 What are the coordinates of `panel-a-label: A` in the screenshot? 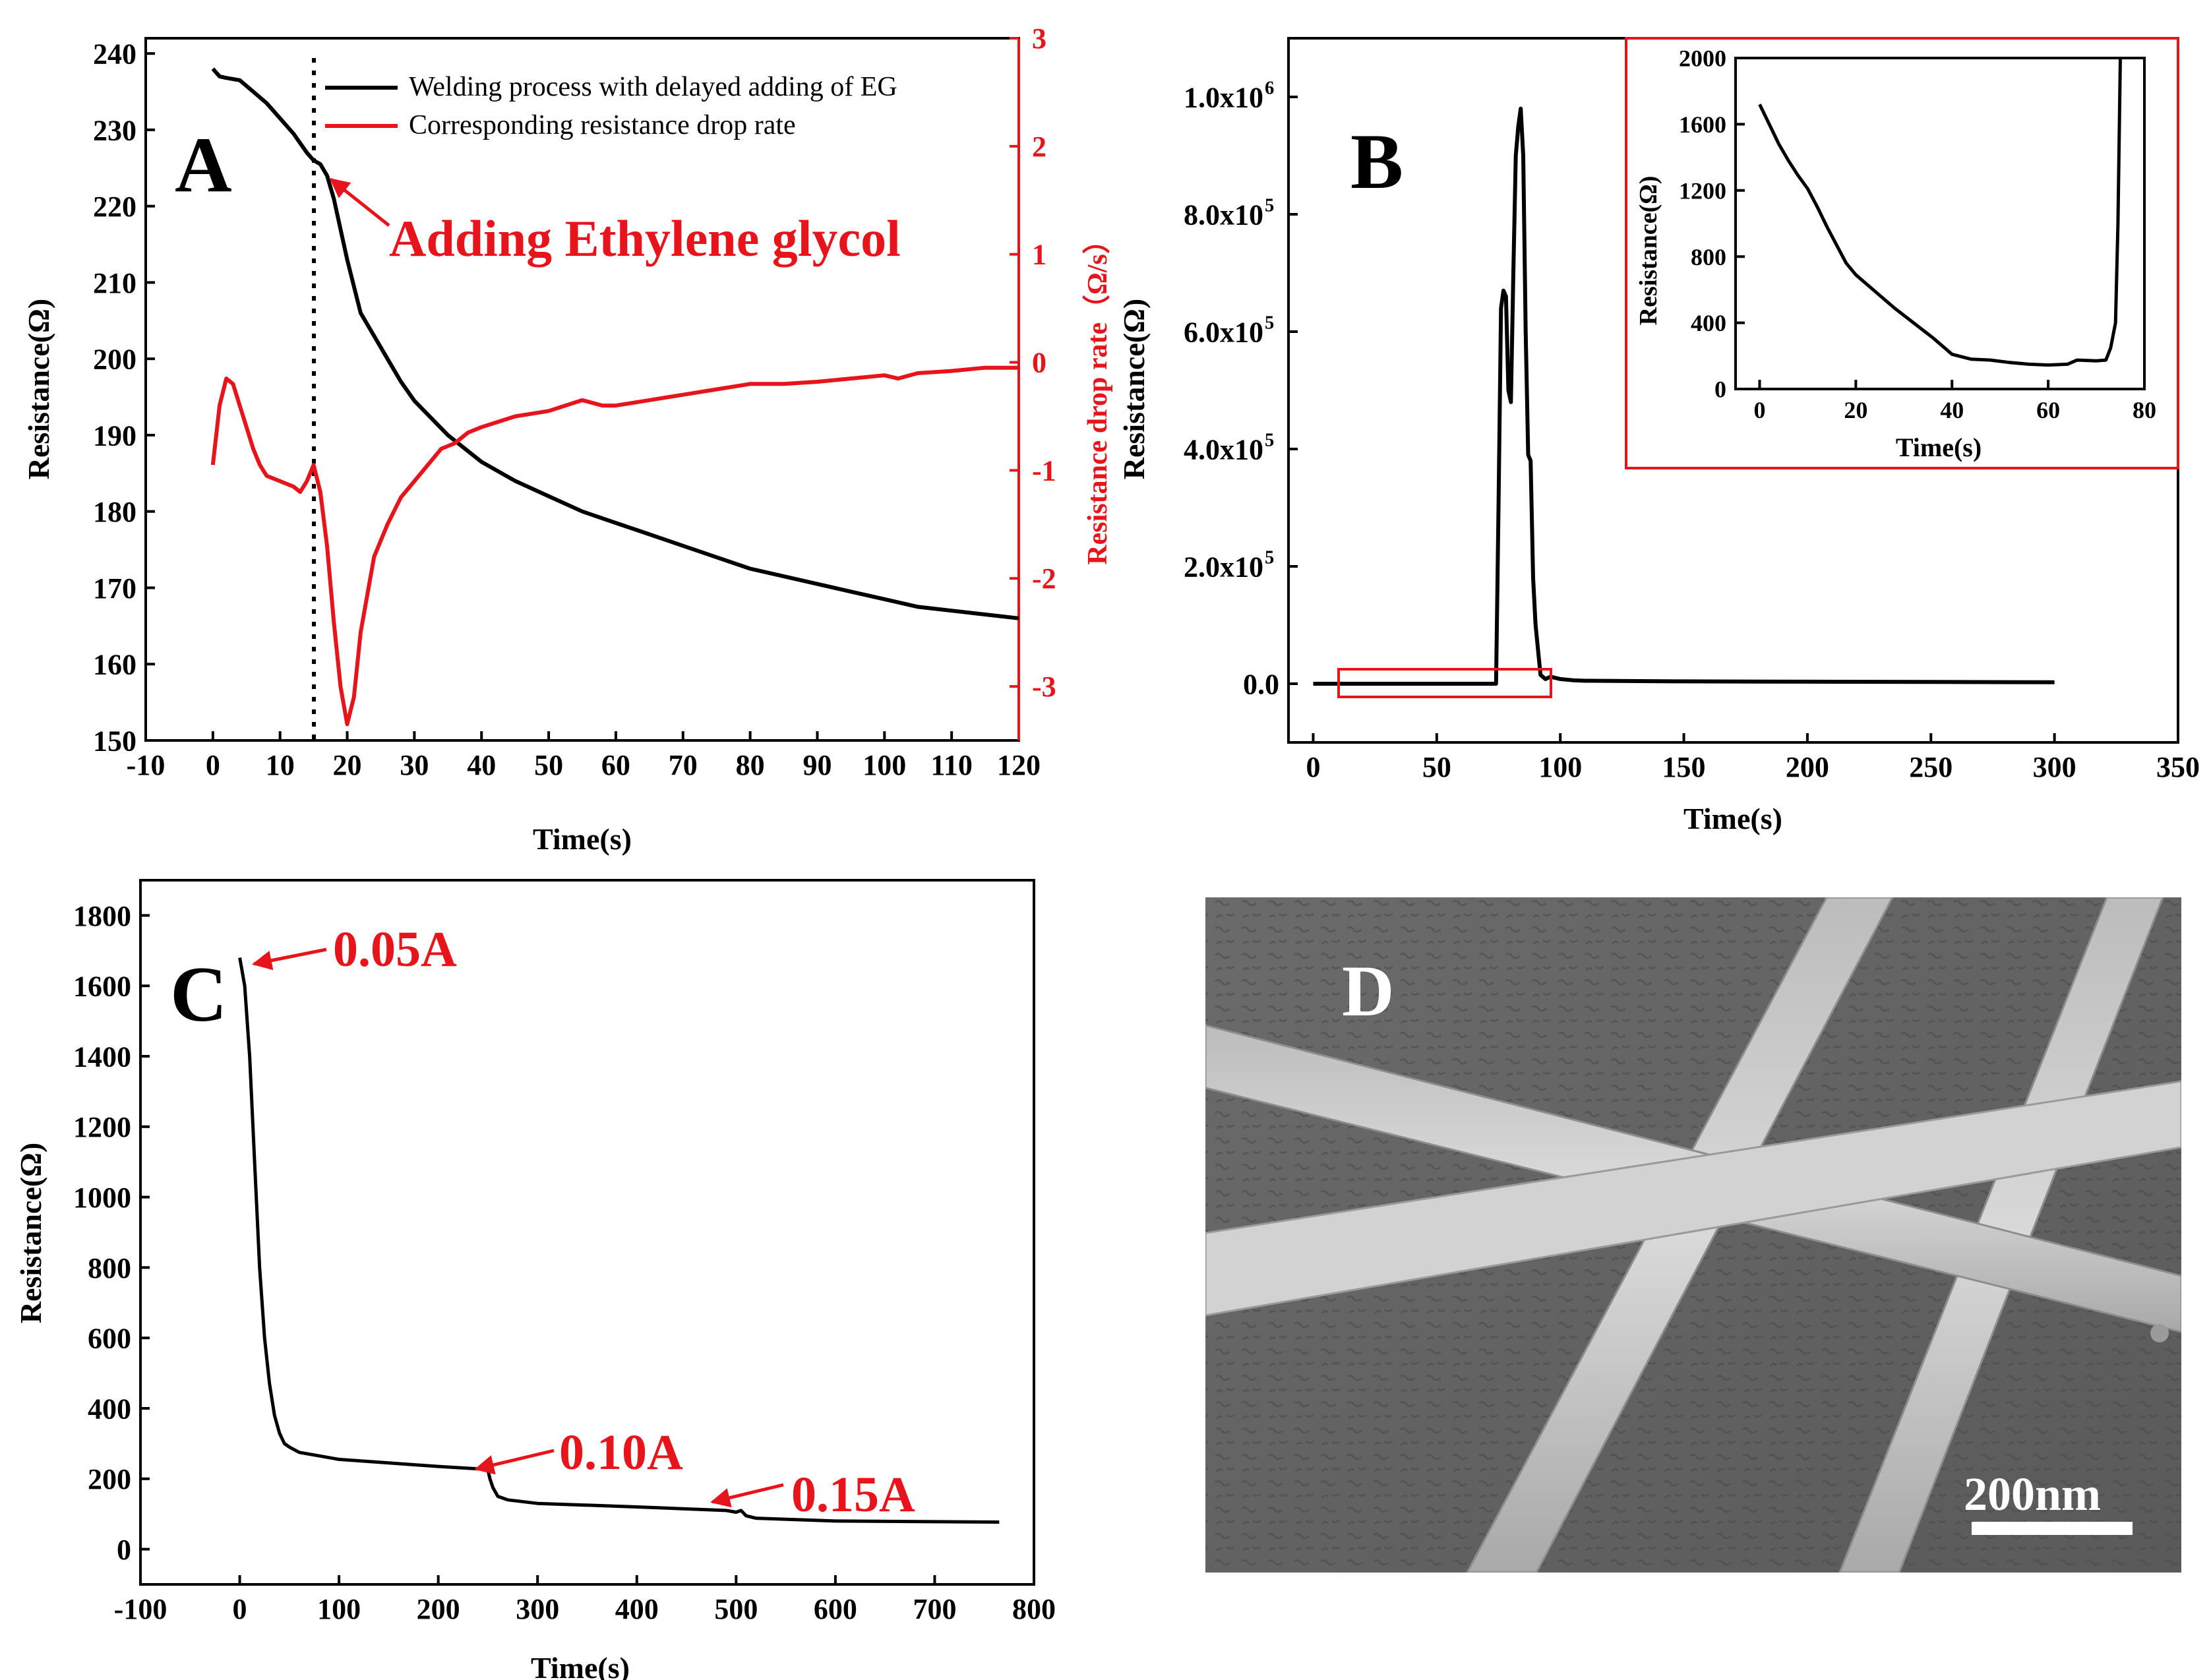 It's located at (203, 164).